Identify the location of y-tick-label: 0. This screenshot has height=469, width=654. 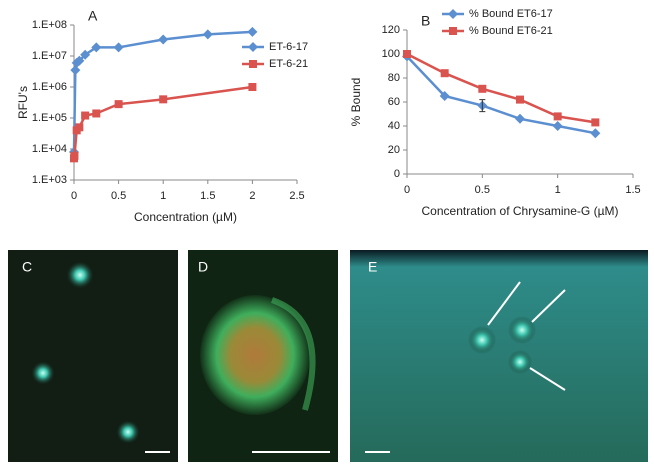
(397, 174).